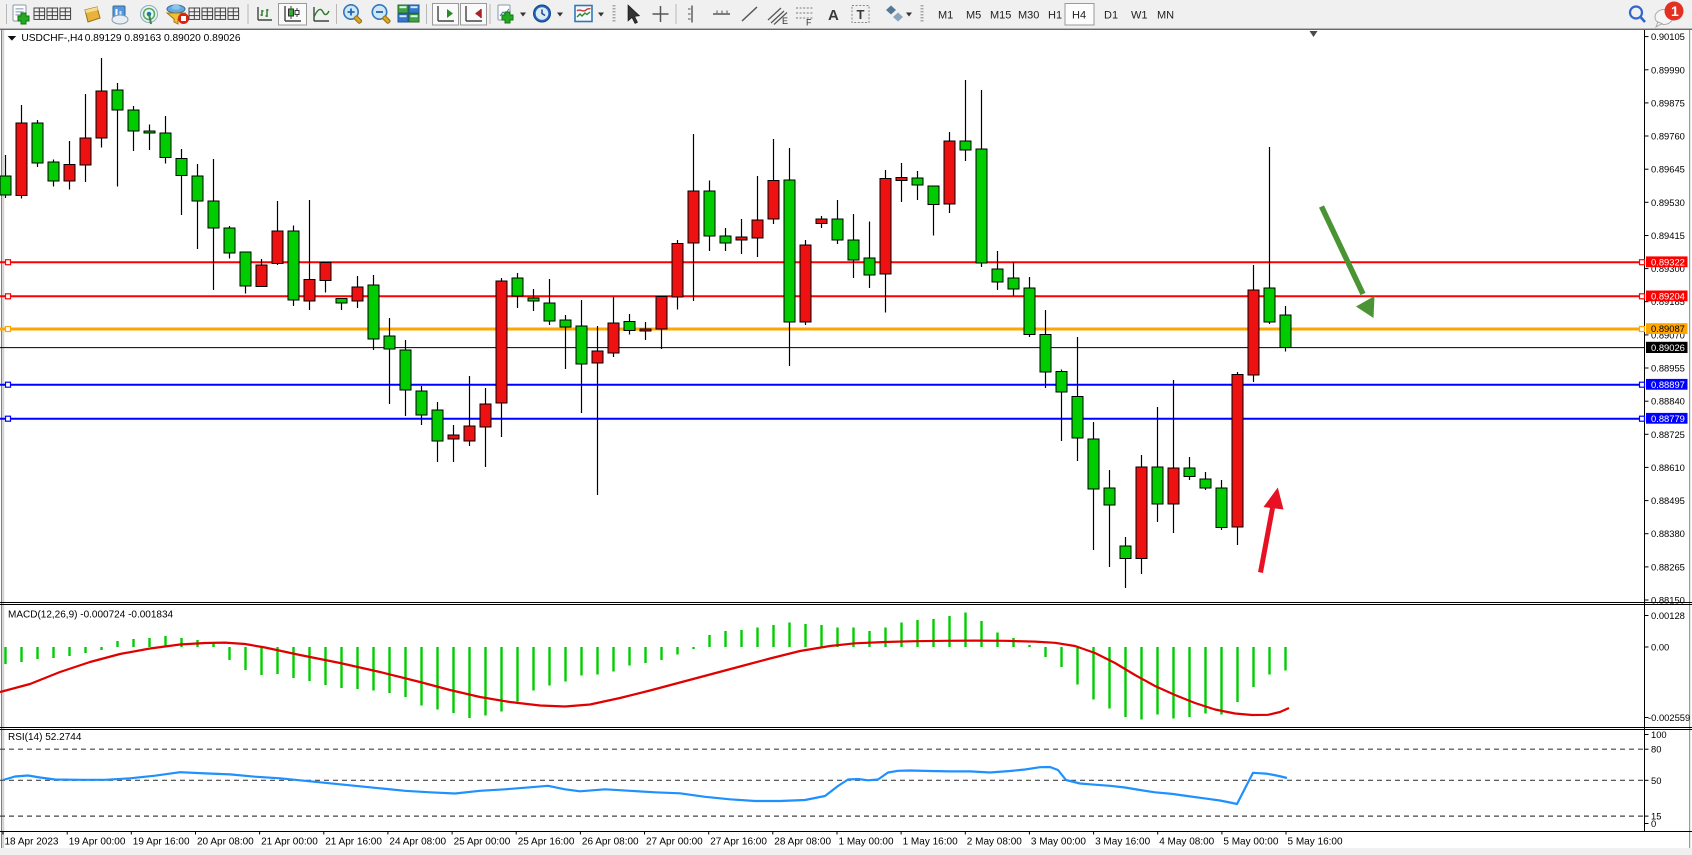 This screenshot has width=1692, height=855. What do you see at coordinates (1656, 749) in the screenshot?
I see `svg-text: 80` at bounding box center [1656, 749].